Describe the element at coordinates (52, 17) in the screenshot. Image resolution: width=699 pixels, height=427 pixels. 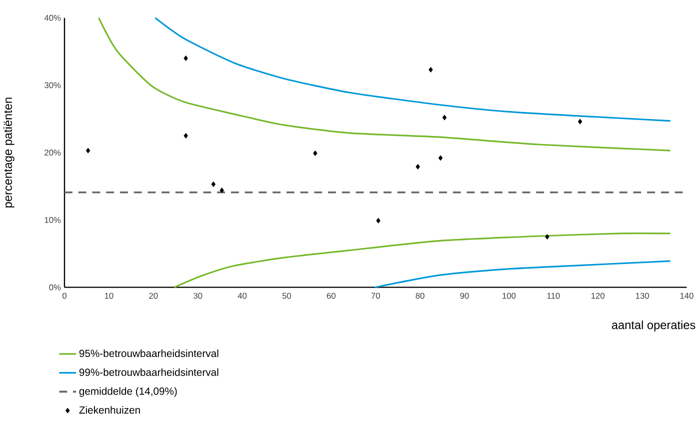
I see `y-tick-label: 40%` at that location.